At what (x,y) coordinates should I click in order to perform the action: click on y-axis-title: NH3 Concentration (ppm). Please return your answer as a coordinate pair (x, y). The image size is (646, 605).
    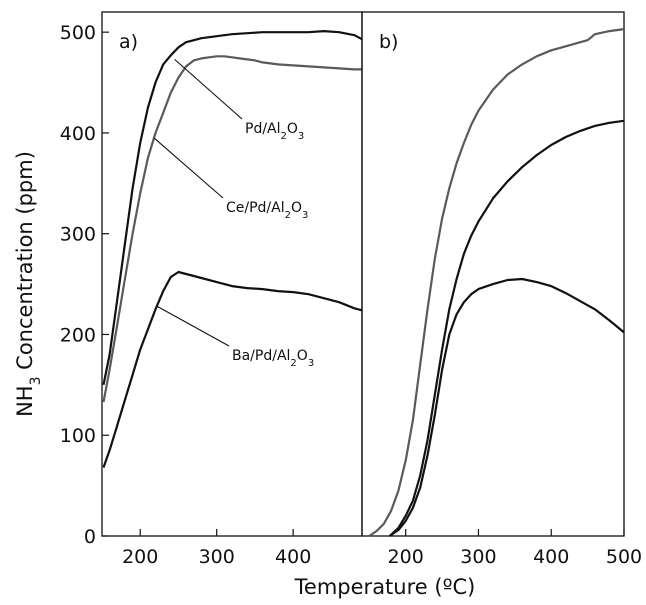
    Looking at the image, I should click on (28, 284).